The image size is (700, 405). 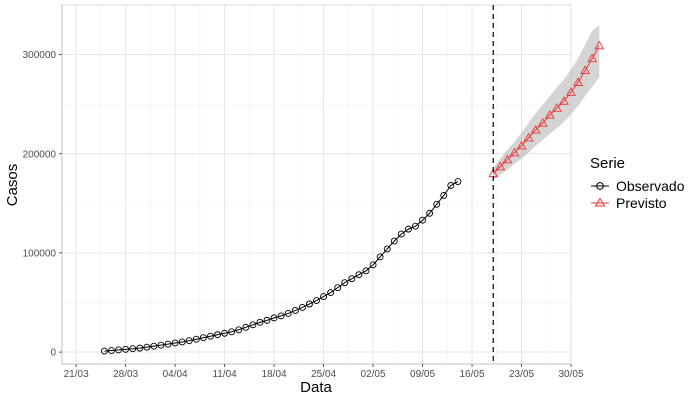 What do you see at coordinates (600, 202) in the screenshot?
I see `legend-key-marker-previsto` at bounding box center [600, 202].